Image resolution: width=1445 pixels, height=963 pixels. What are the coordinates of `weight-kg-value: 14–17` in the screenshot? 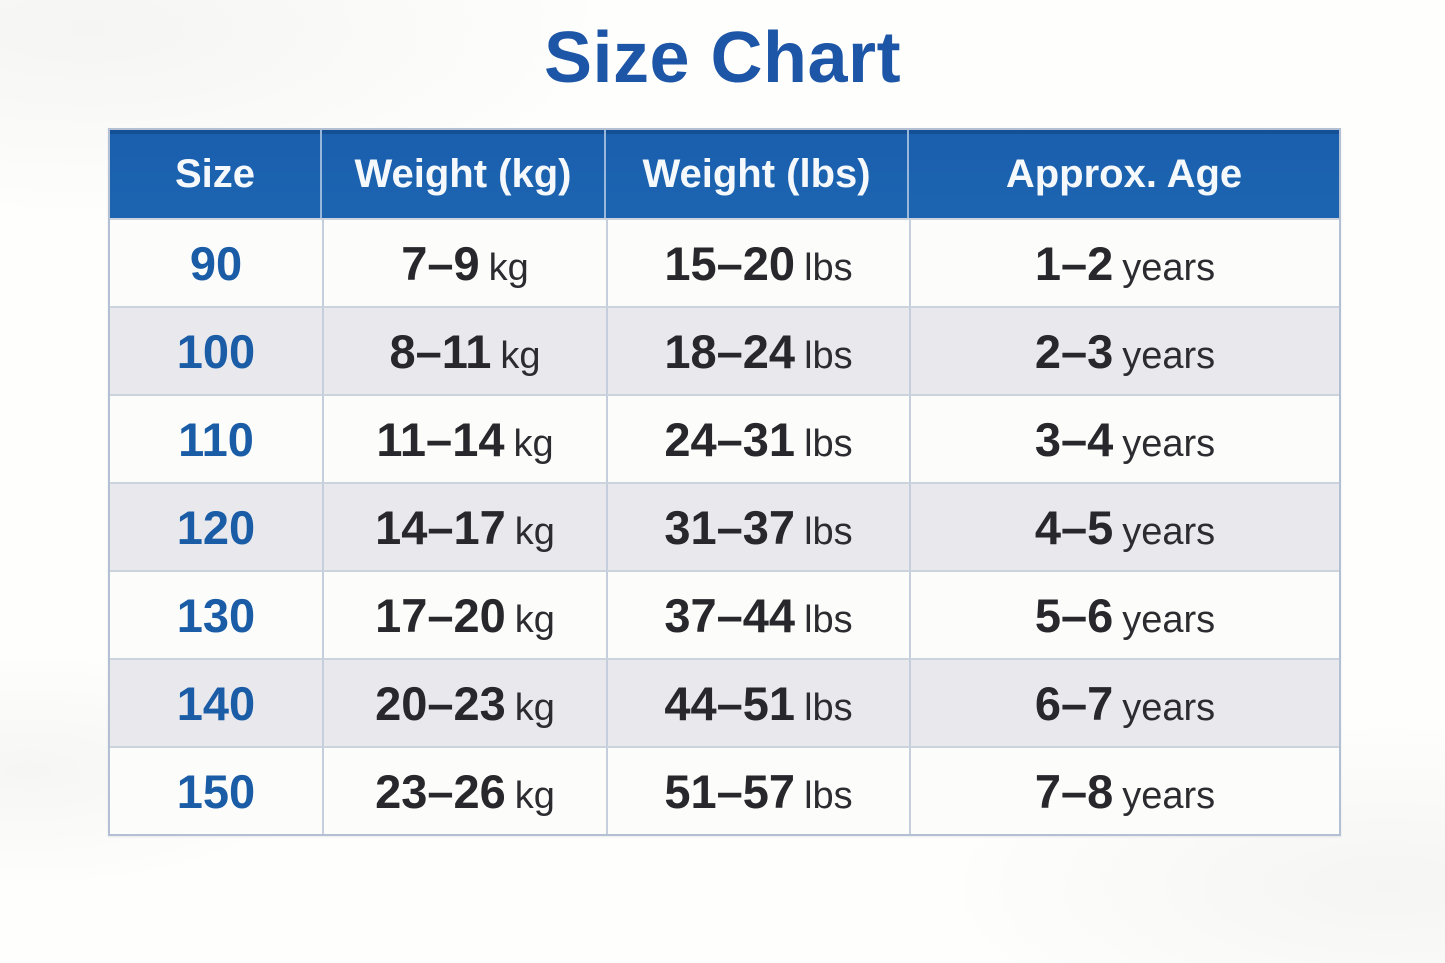 It's located at (440, 527).